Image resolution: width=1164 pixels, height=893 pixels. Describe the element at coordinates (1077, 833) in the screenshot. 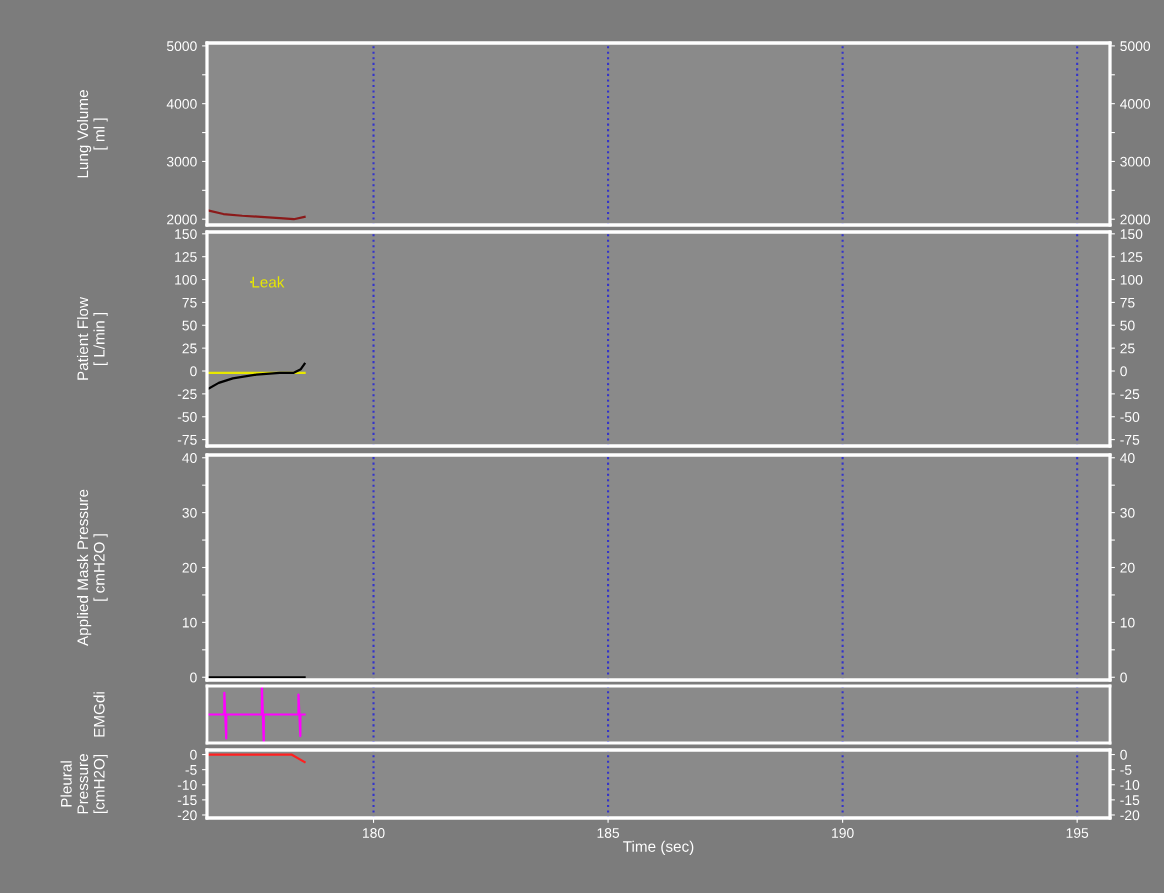

I see `x-tick-label: 195` at that location.